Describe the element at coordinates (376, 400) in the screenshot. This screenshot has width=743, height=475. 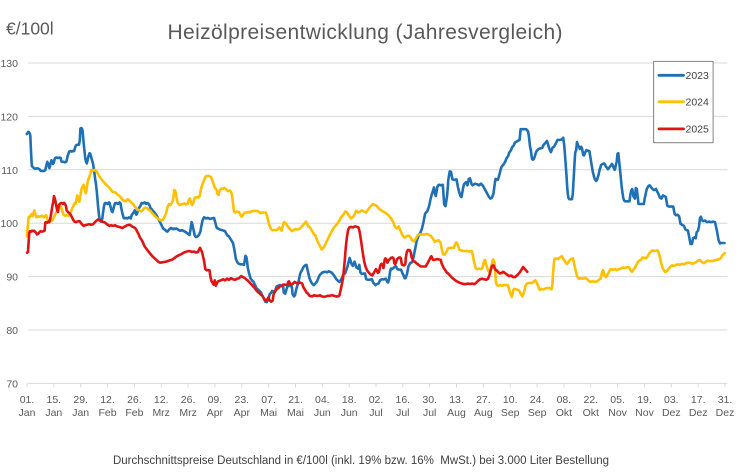
I see `svg-text: 02.` at that location.